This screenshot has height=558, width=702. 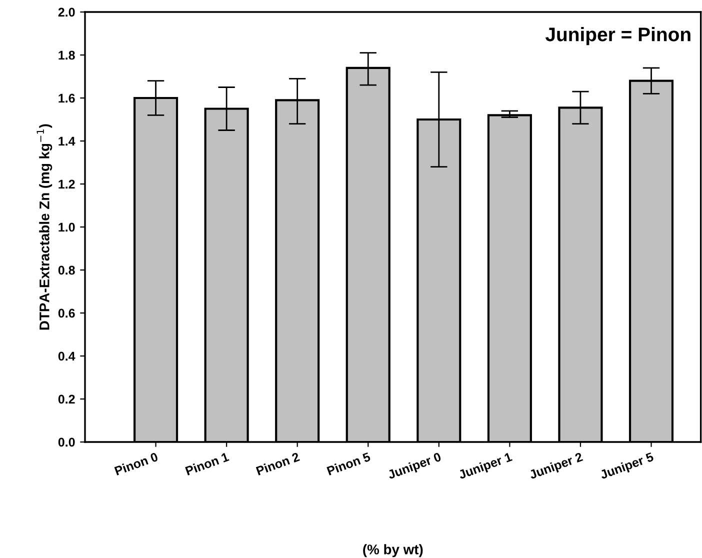 What do you see at coordinates (66, 313) in the screenshot?
I see `y-tick-label: 0.6` at bounding box center [66, 313].